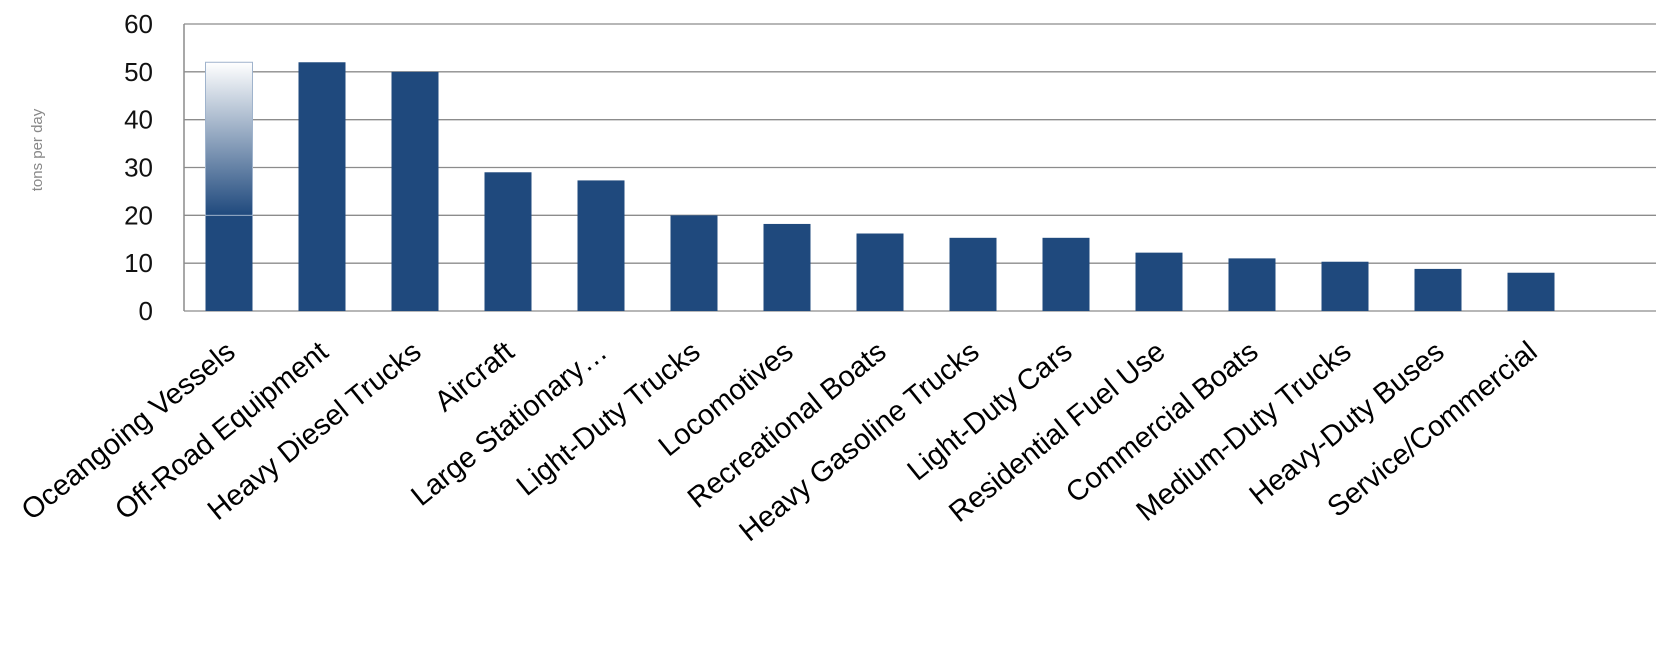  I want to click on bar-highlight-fade, so click(229, 138).